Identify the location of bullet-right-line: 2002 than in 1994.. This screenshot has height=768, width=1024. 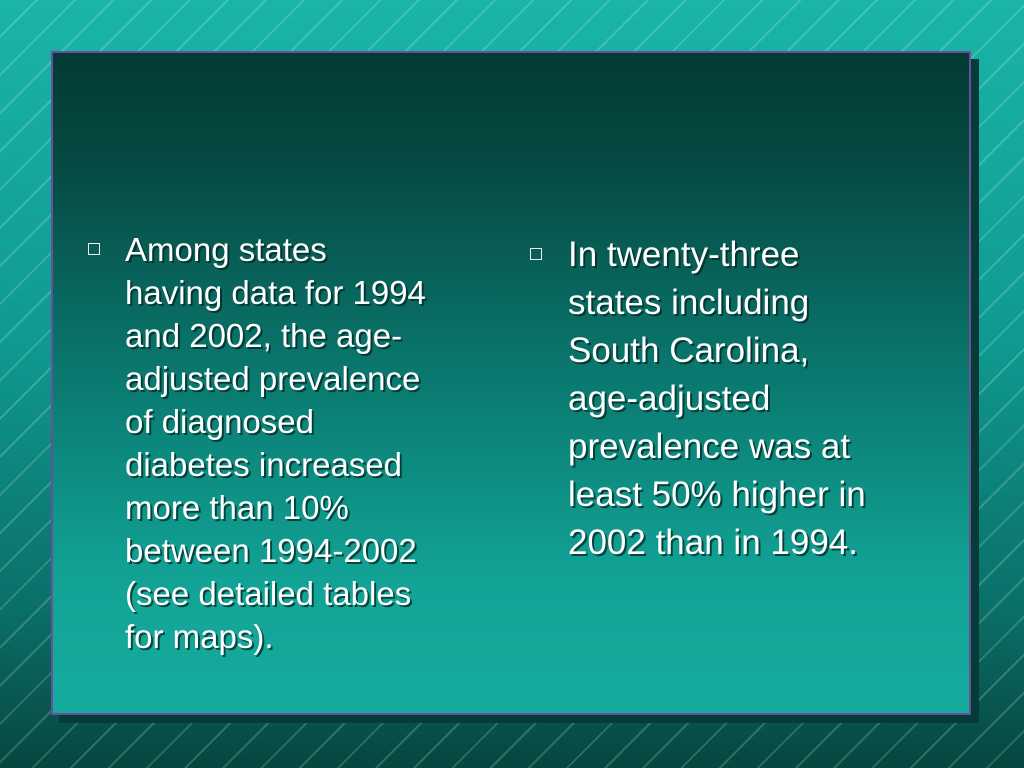
(713, 542).